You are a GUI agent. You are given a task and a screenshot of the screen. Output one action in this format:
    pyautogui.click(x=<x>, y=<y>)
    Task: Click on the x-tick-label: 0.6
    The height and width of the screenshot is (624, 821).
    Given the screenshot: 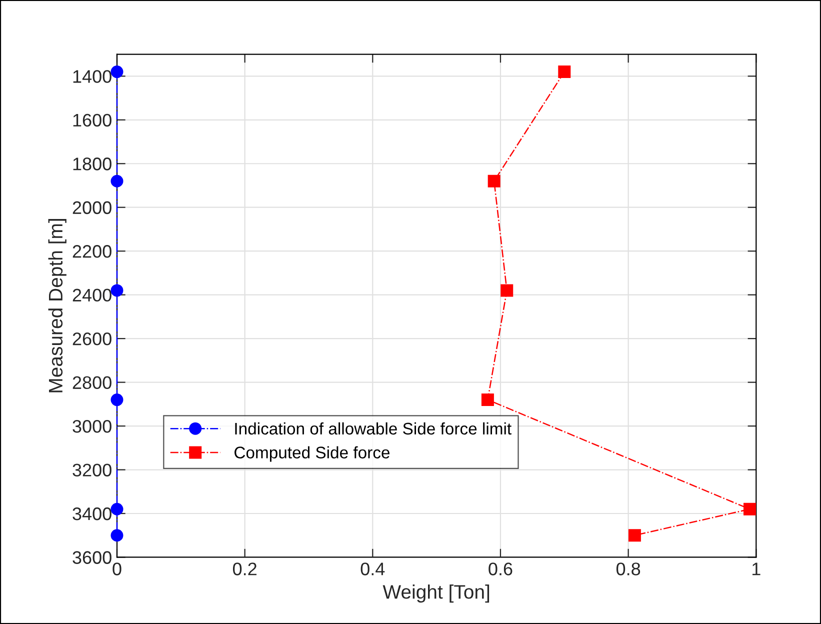 What is the action you would take?
    pyautogui.click(x=500, y=569)
    